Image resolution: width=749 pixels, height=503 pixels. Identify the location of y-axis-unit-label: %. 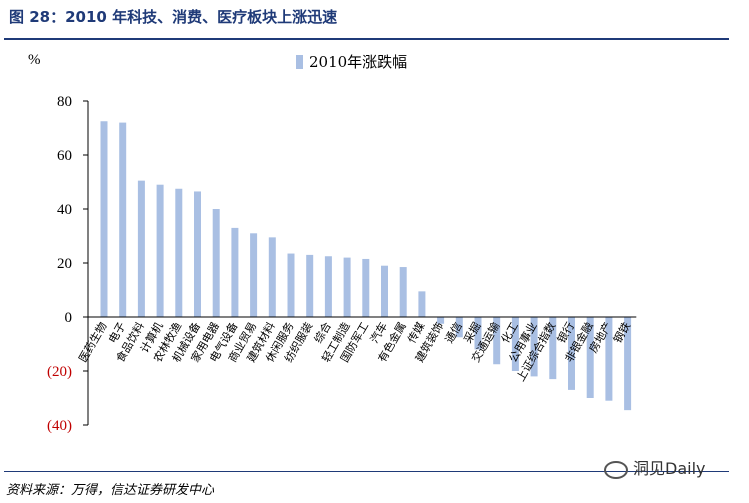
(34, 60).